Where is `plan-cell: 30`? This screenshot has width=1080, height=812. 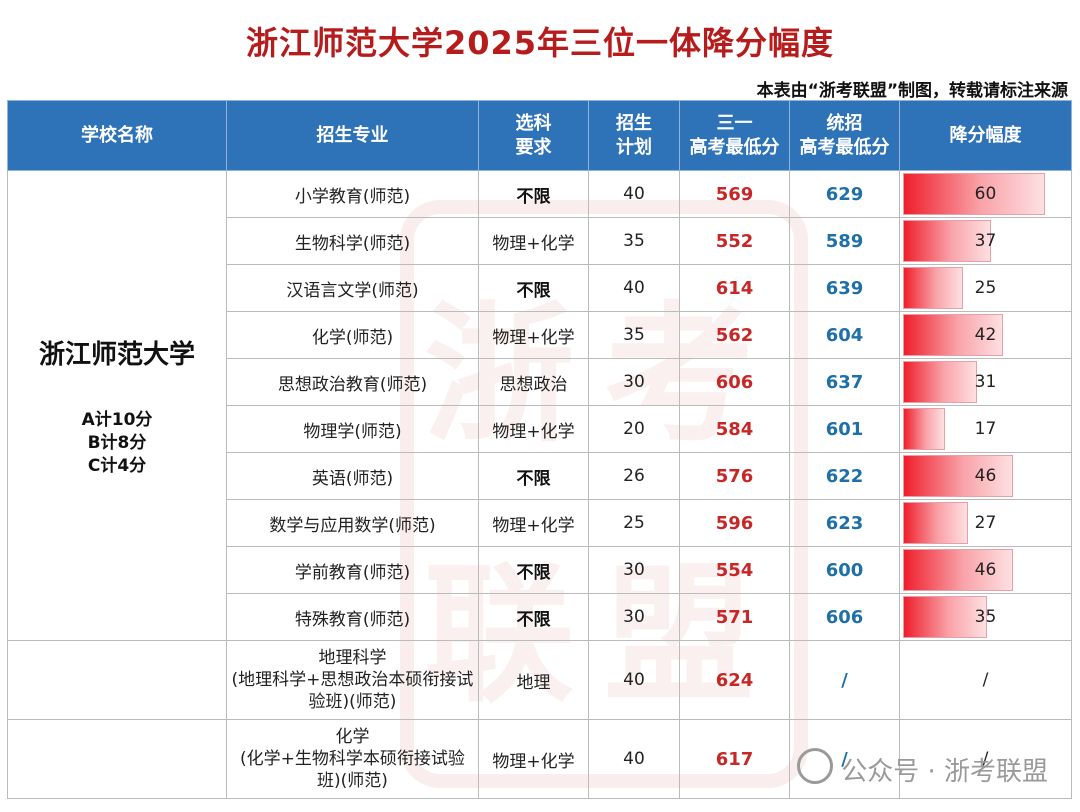
plan-cell: 30 is located at coordinates (634, 382).